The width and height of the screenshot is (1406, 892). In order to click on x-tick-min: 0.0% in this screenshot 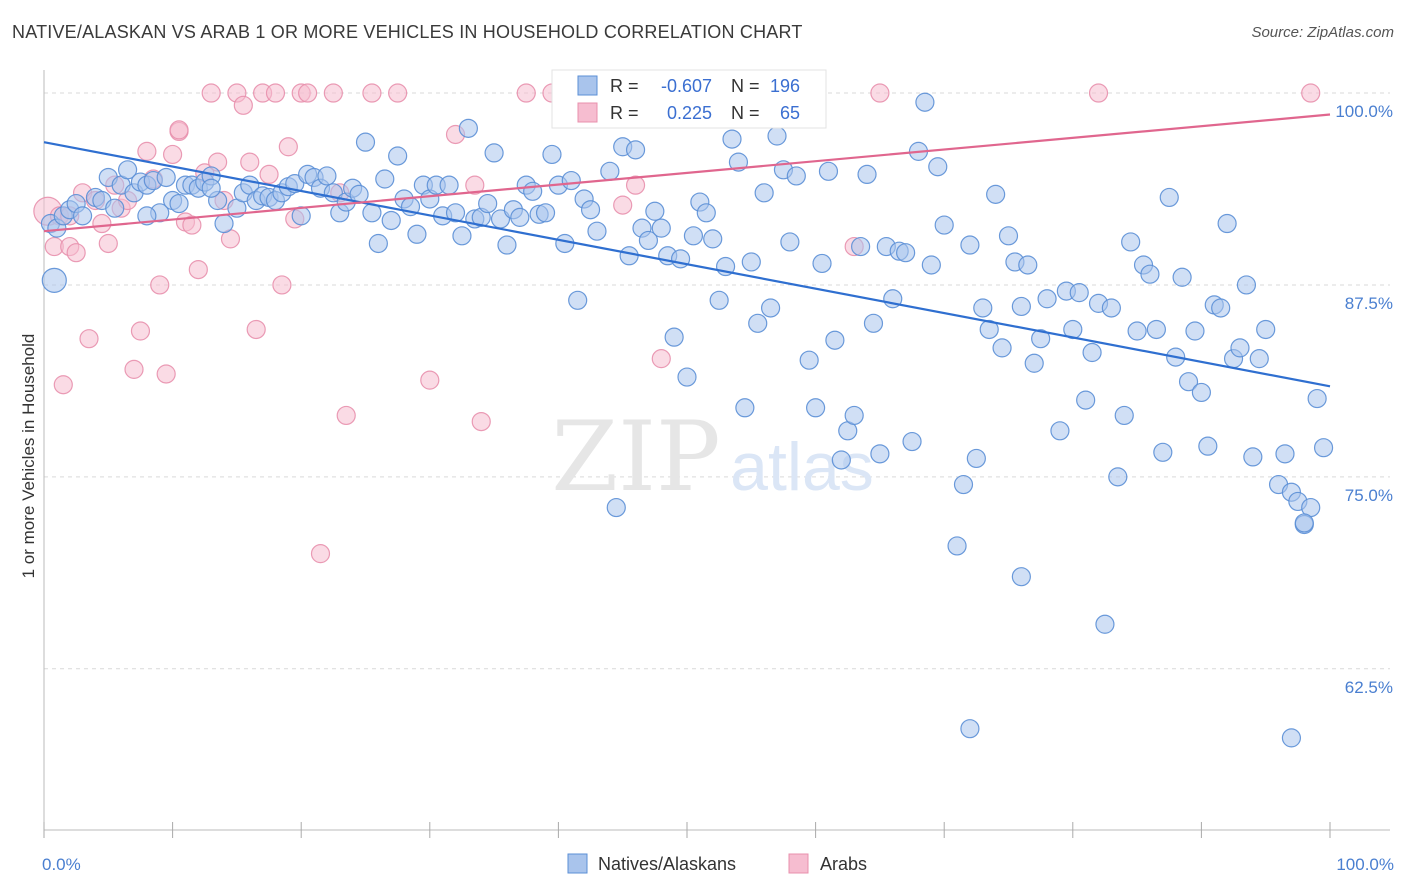, I will do `click(61, 864)`.